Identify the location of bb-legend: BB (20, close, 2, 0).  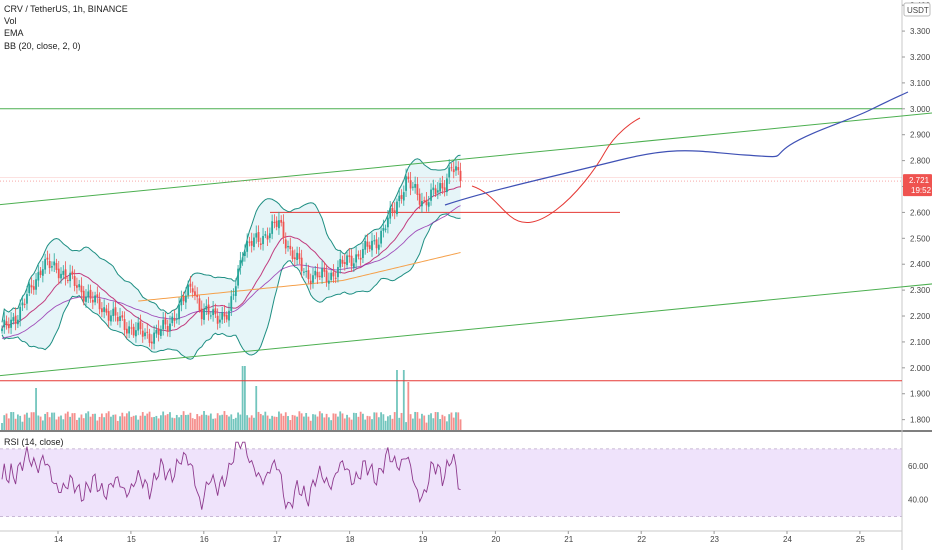
(42, 46).